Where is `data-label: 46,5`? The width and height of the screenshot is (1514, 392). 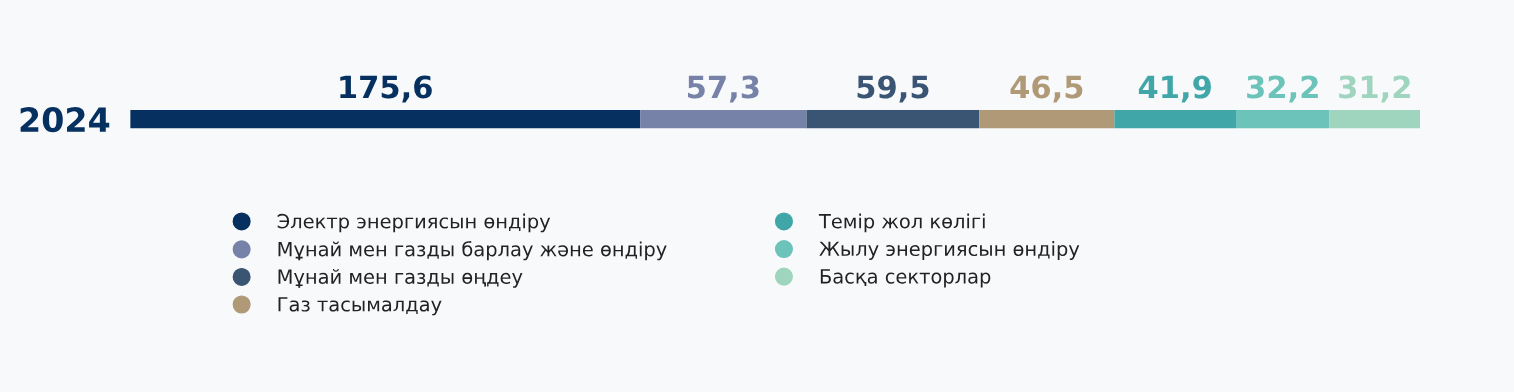
data-label: 46,5 is located at coordinates (1046, 89).